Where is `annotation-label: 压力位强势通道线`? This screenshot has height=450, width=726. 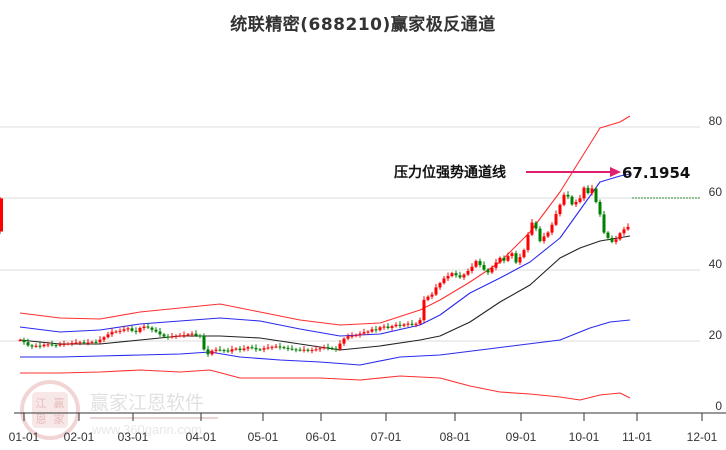
annotation-label: 压力位强势通道线 is located at coordinates (450, 172).